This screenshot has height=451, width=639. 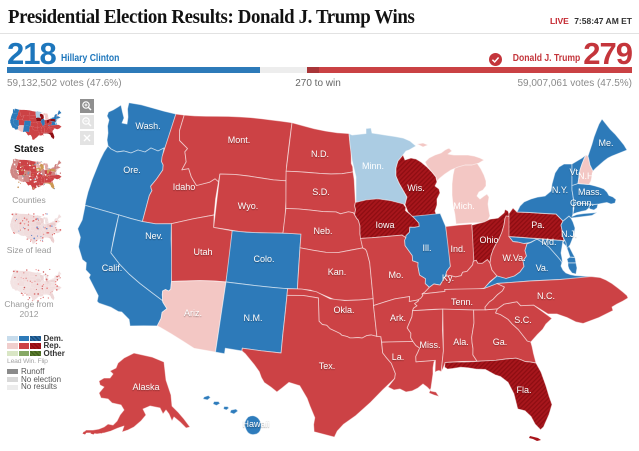 I want to click on svg-text: Wis., so click(x=416, y=188).